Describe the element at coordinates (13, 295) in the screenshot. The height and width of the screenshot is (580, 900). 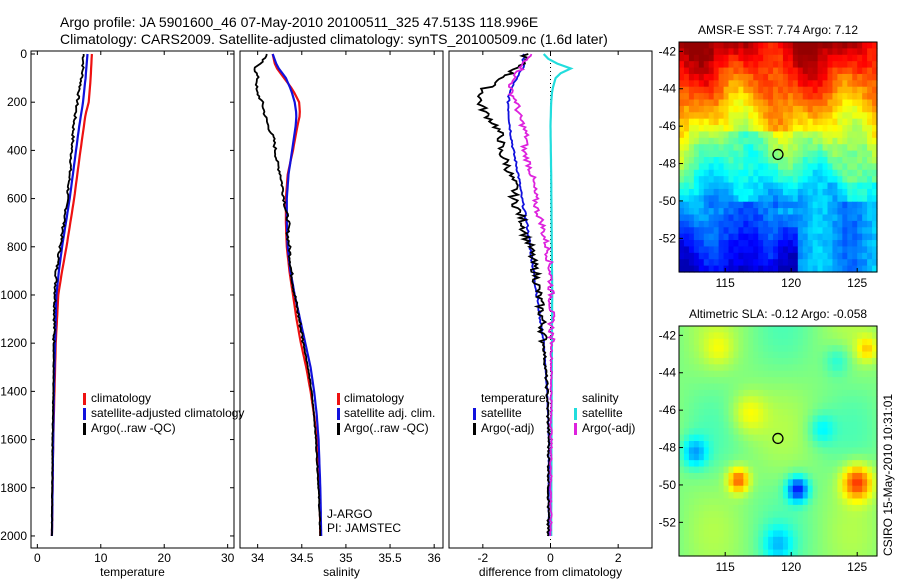
I see `y-tick-label: 1000` at that location.